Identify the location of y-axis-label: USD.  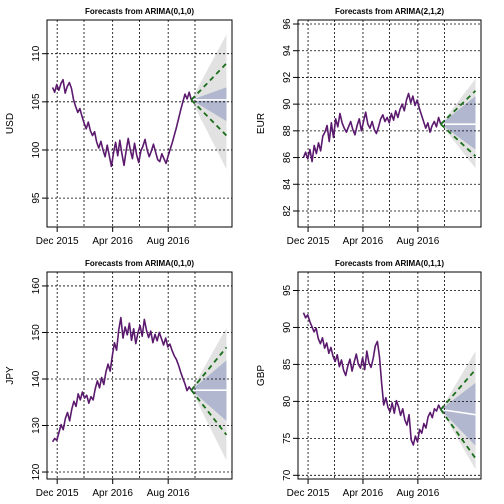
(10, 123).